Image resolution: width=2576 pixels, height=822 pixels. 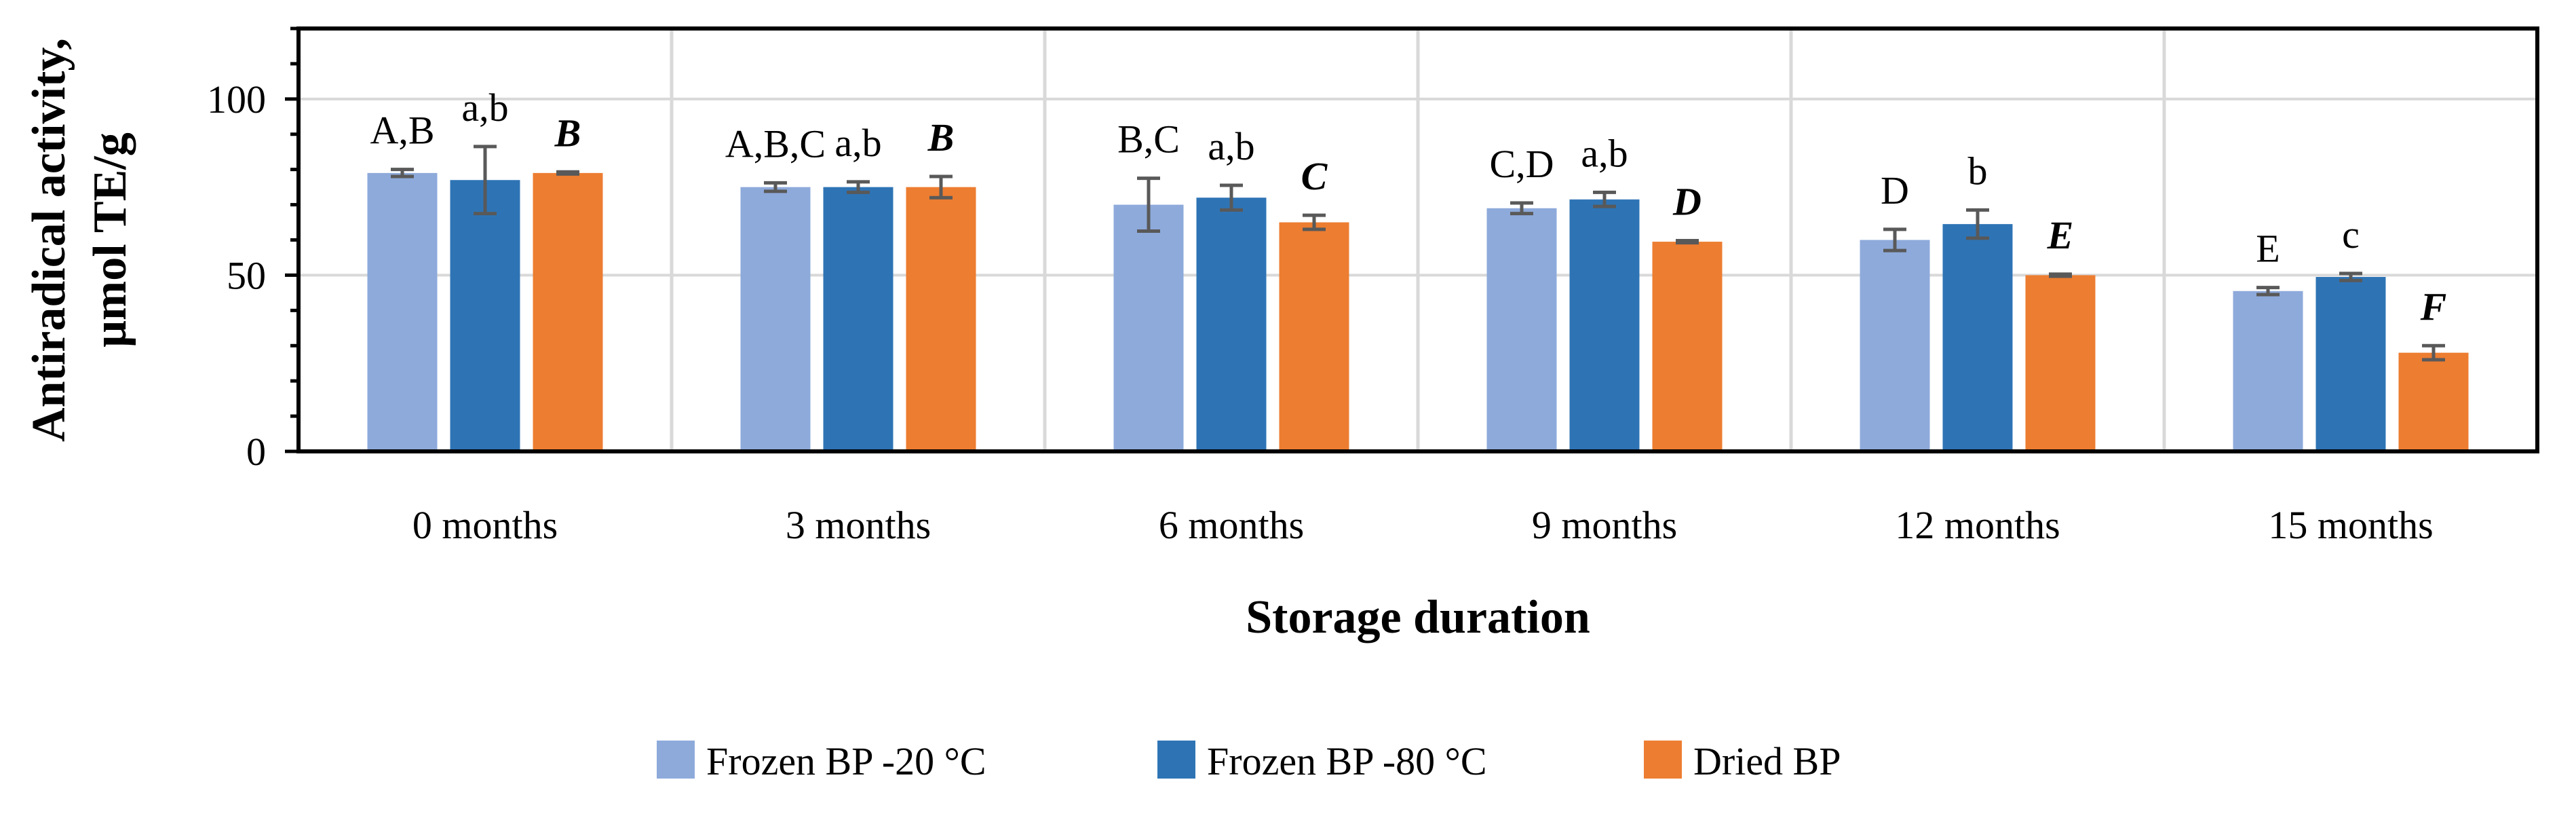 I want to click on y-axis-title-line-2: μmol TE/g, so click(x=110, y=240).